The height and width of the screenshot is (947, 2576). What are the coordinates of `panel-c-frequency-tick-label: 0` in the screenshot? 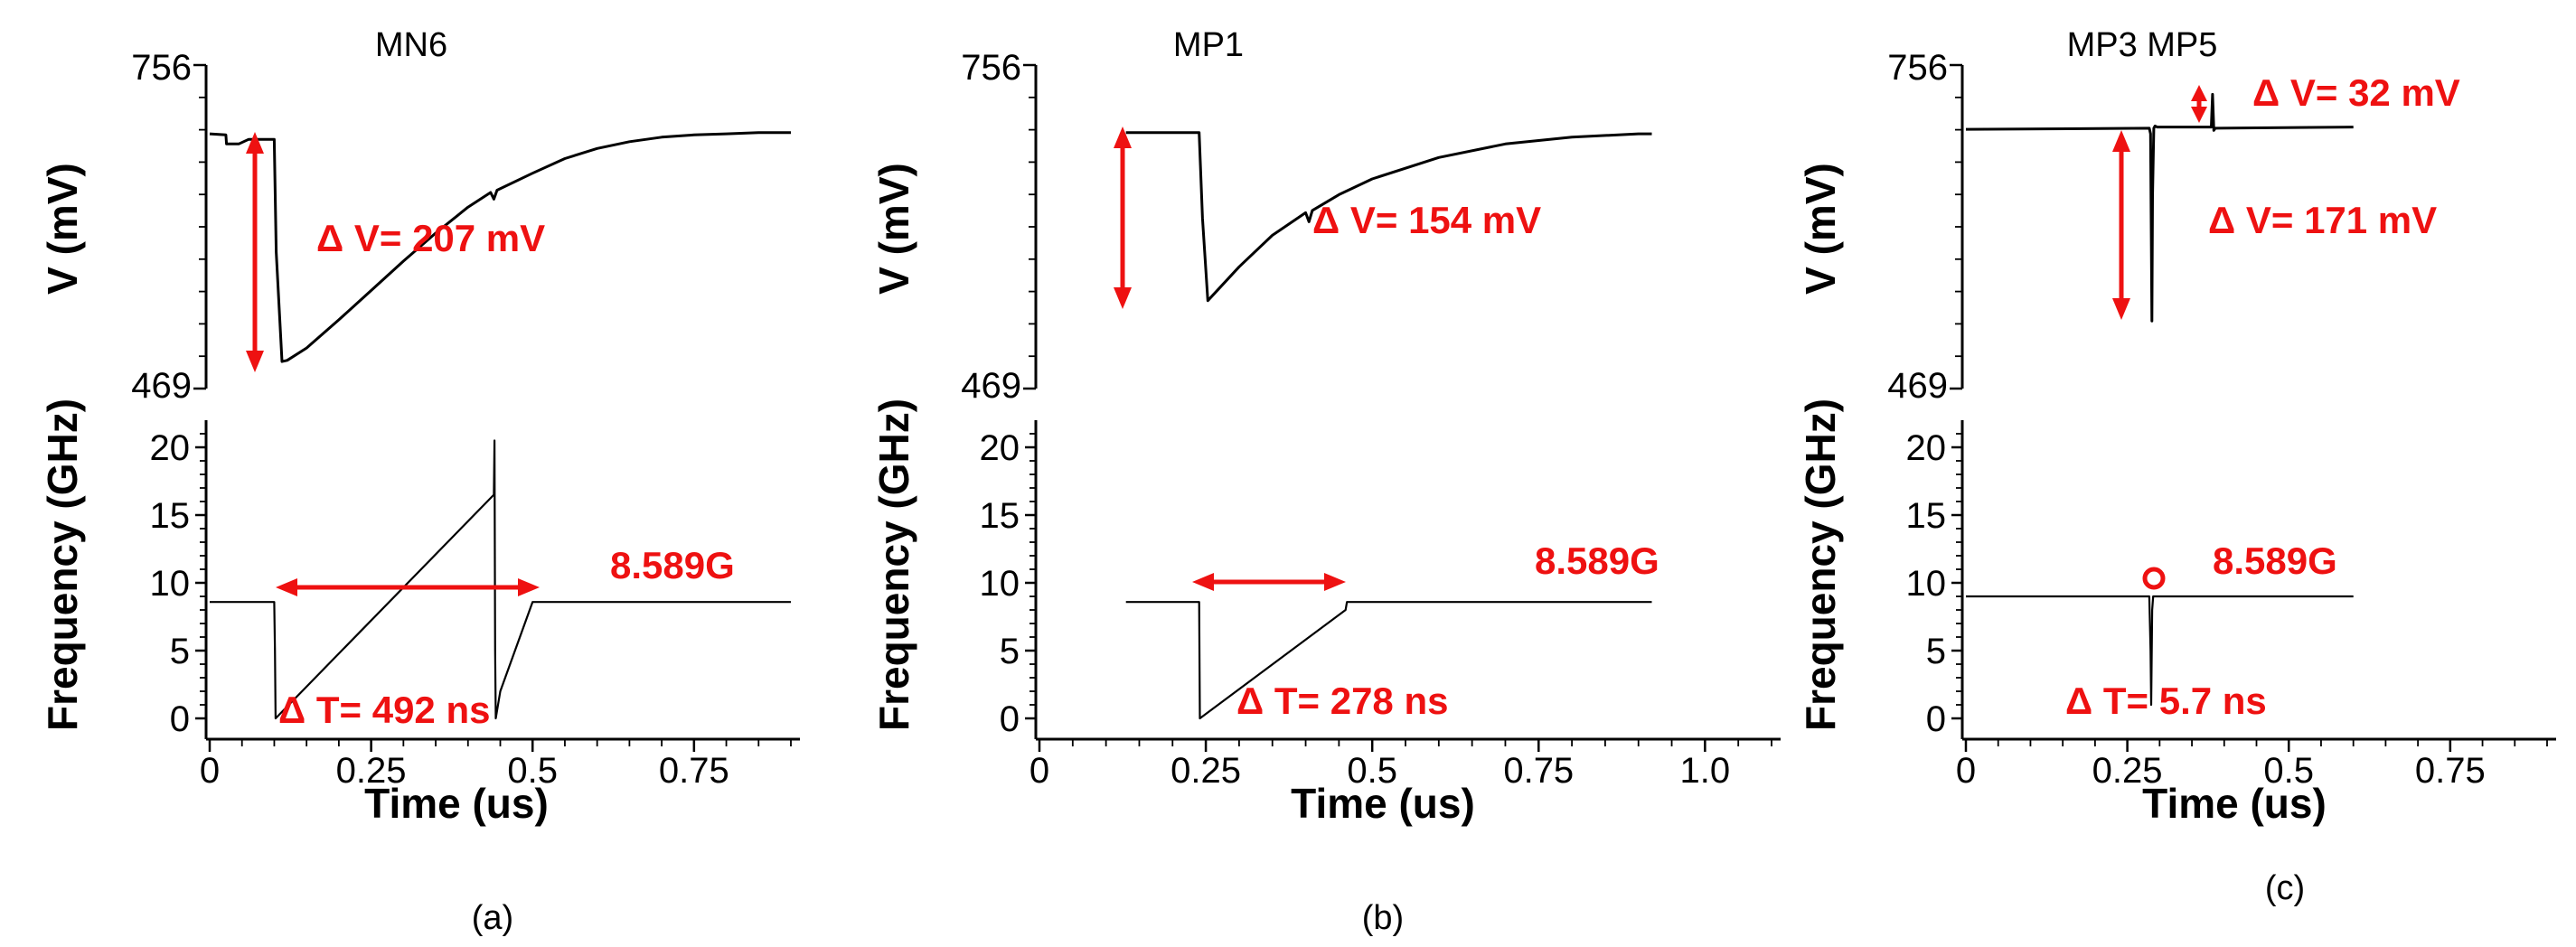 It's located at (1936, 719).